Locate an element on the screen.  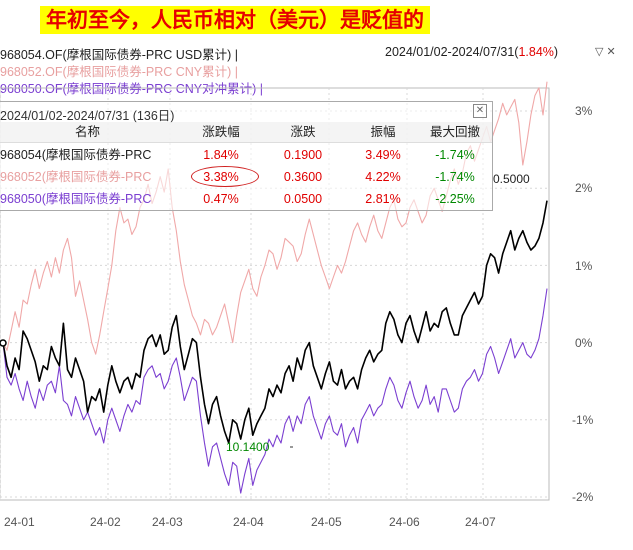
highlight-circle is located at coordinates (225, 176).